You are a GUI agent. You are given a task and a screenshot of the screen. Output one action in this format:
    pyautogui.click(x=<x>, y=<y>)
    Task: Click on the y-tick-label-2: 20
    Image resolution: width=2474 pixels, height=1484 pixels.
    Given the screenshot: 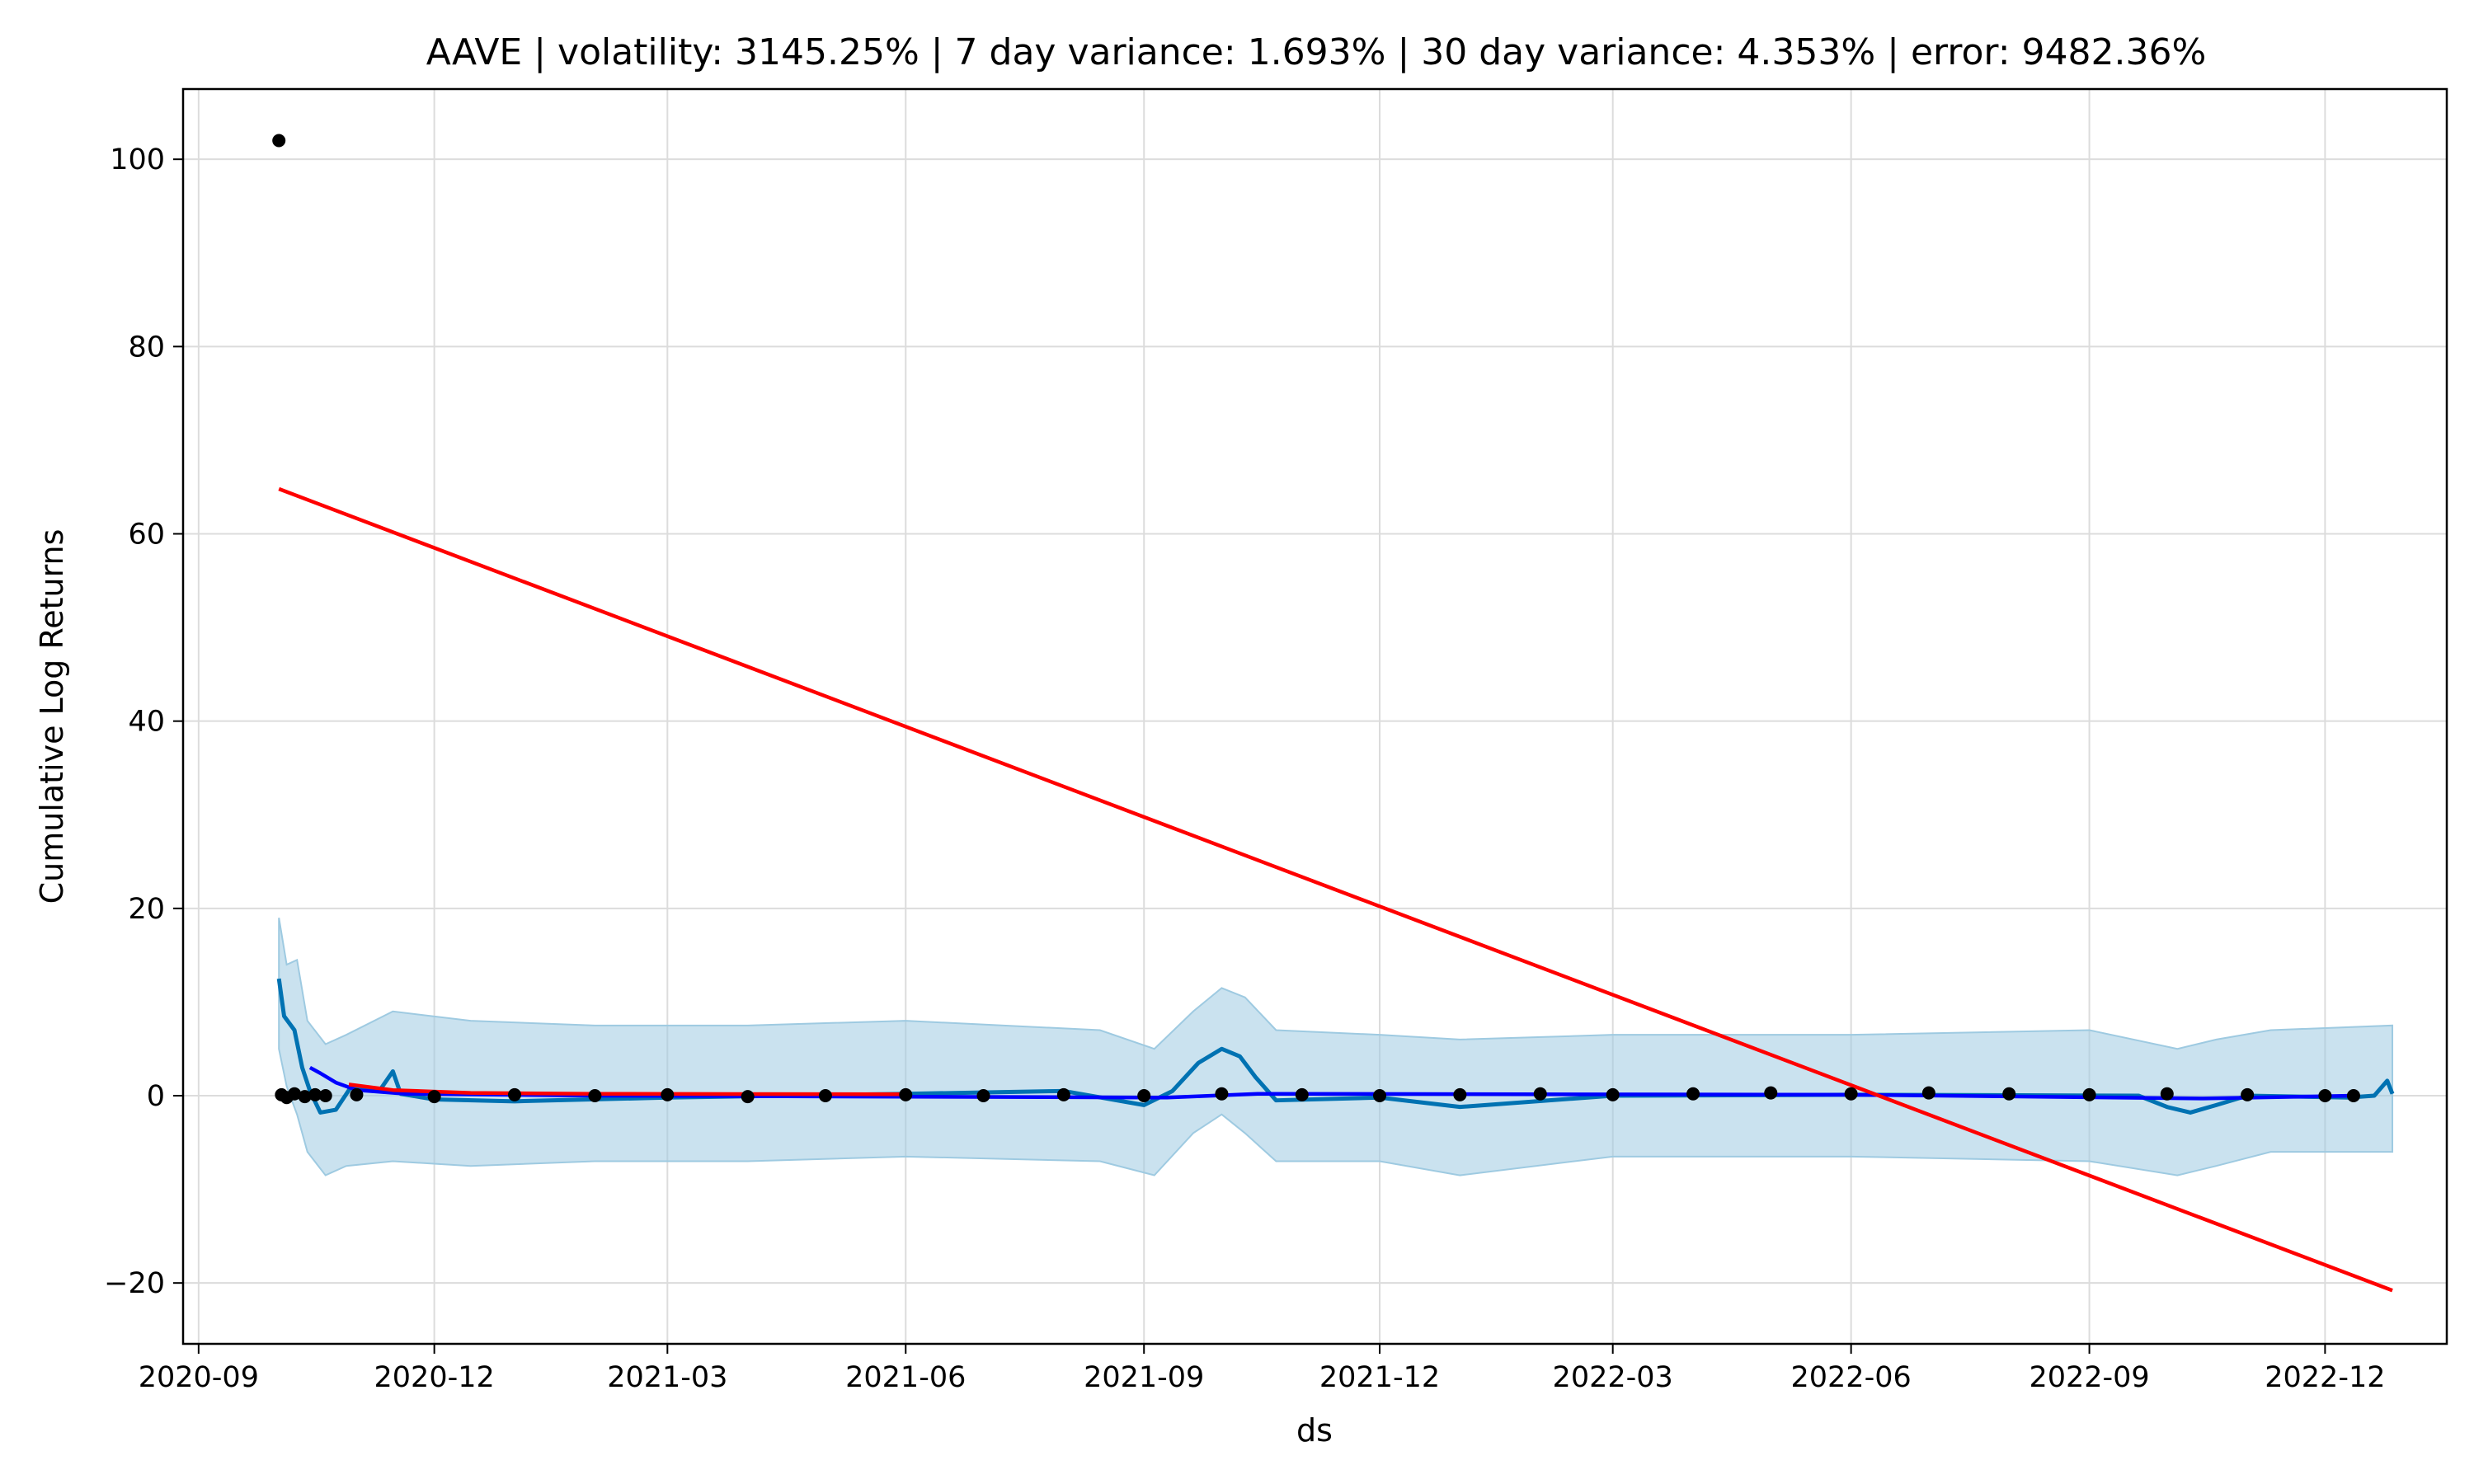 What is the action you would take?
    pyautogui.click(x=146, y=909)
    